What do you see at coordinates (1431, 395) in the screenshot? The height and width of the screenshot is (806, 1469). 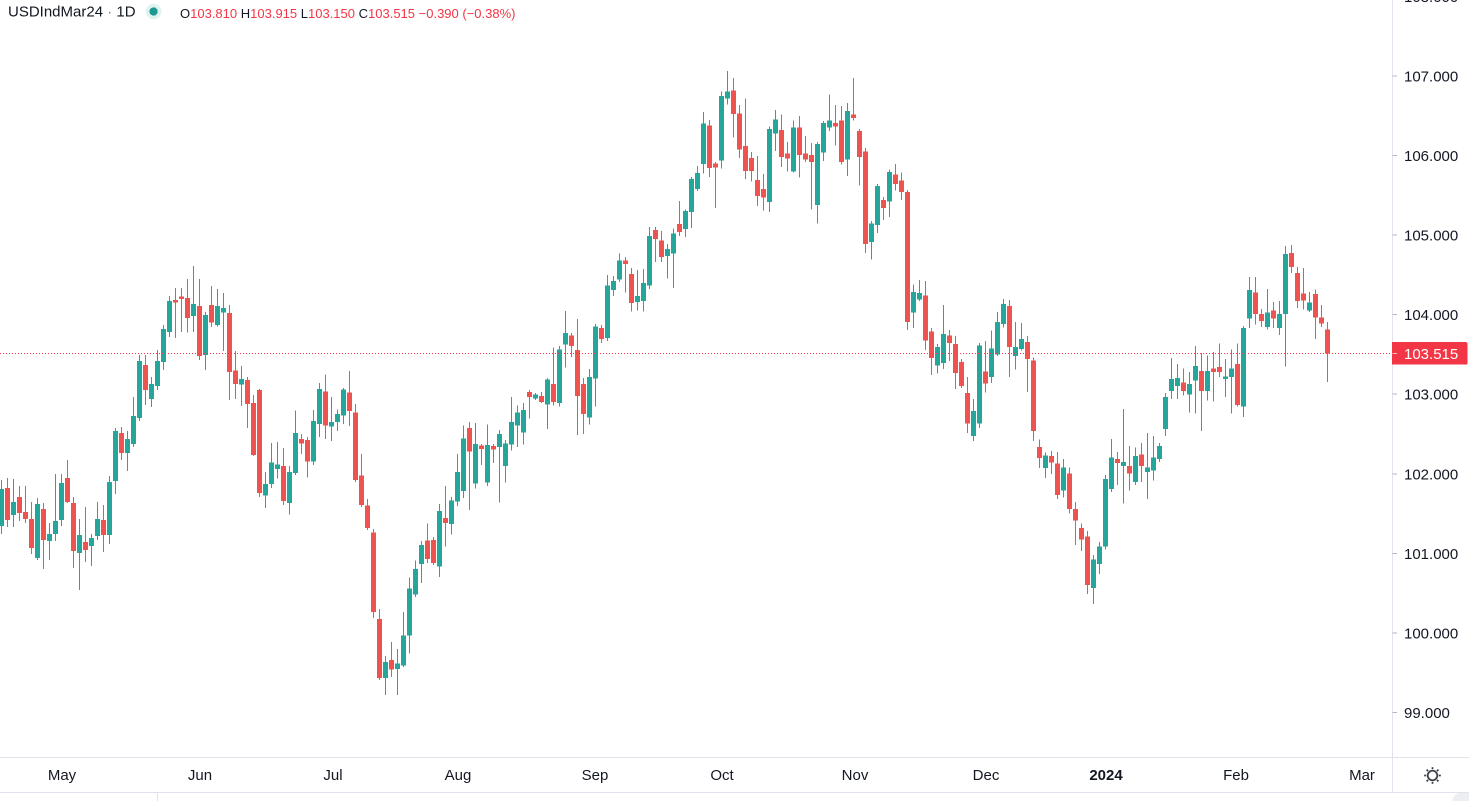 I see `svg-text: 103.000` at bounding box center [1431, 395].